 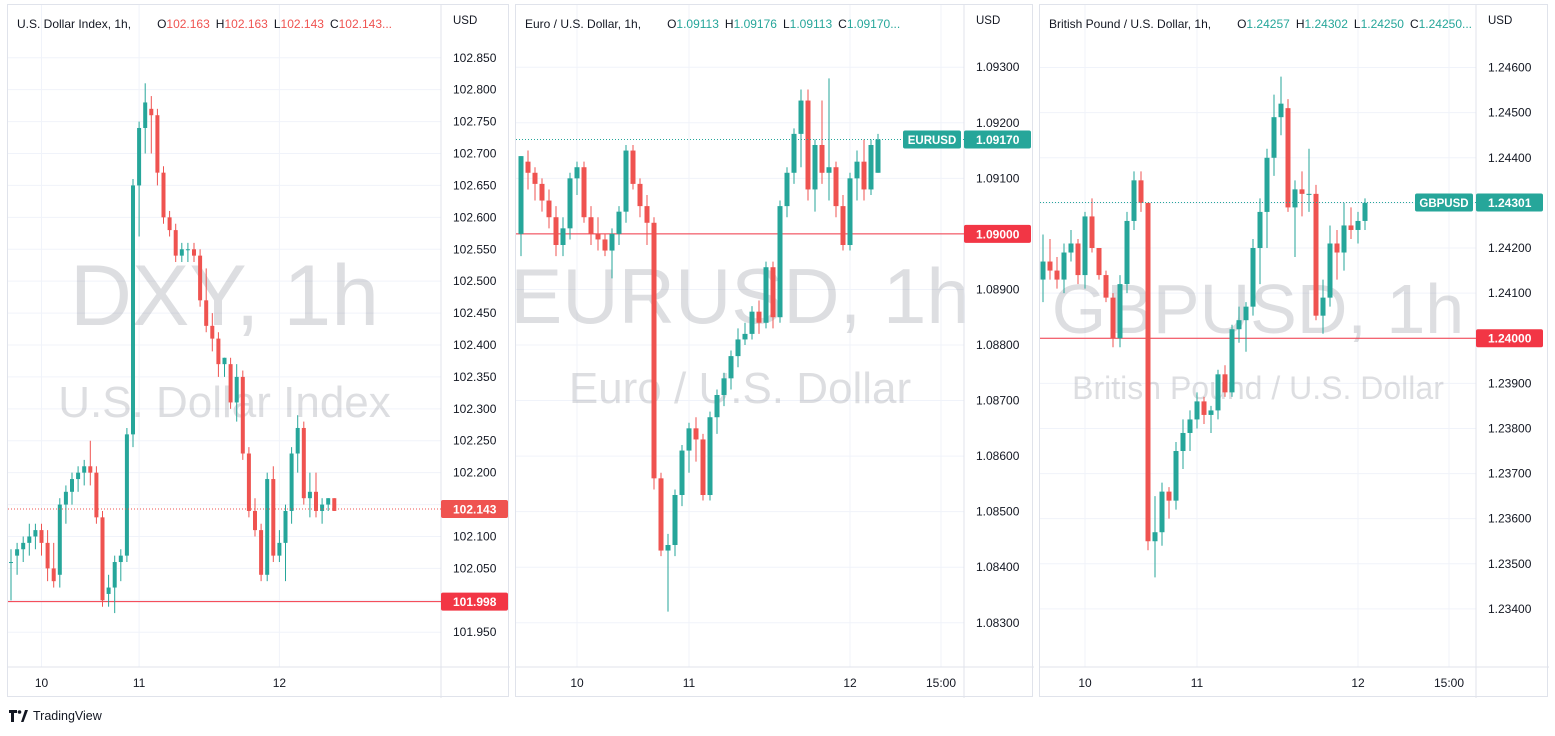 What do you see at coordinates (1510, 158) in the screenshot?
I see `y-tick-label: 1.24400` at bounding box center [1510, 158].